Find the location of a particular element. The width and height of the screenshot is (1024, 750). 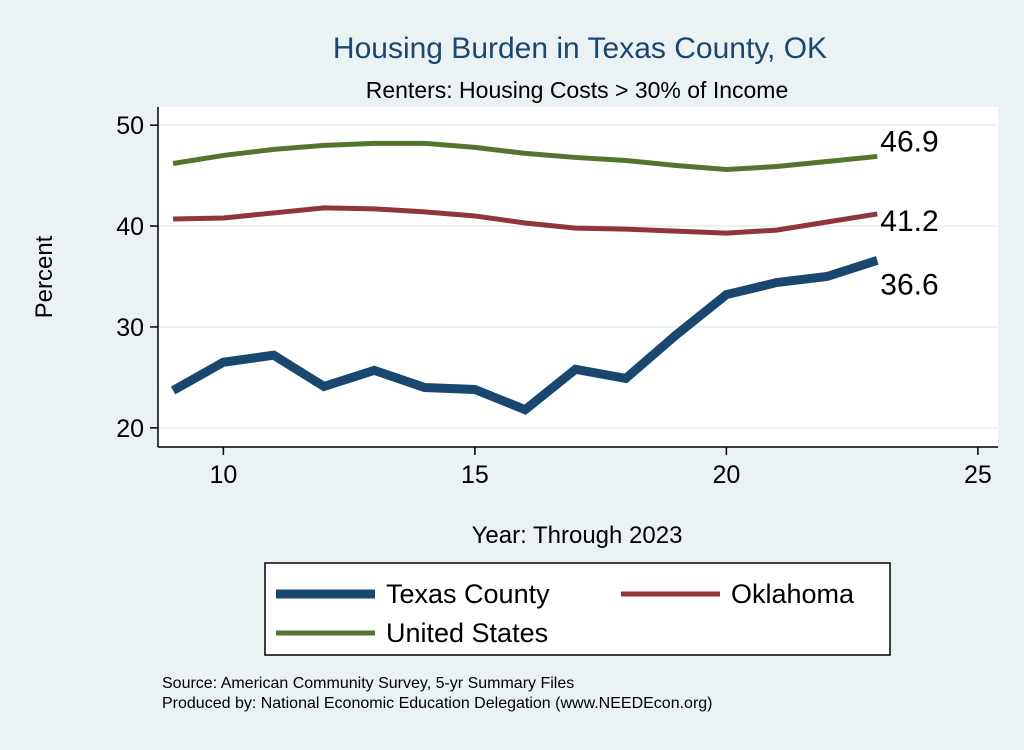

chart-subtitle: Renters: Housing Costs > 30% of Income is located at coordinates (577, 90).